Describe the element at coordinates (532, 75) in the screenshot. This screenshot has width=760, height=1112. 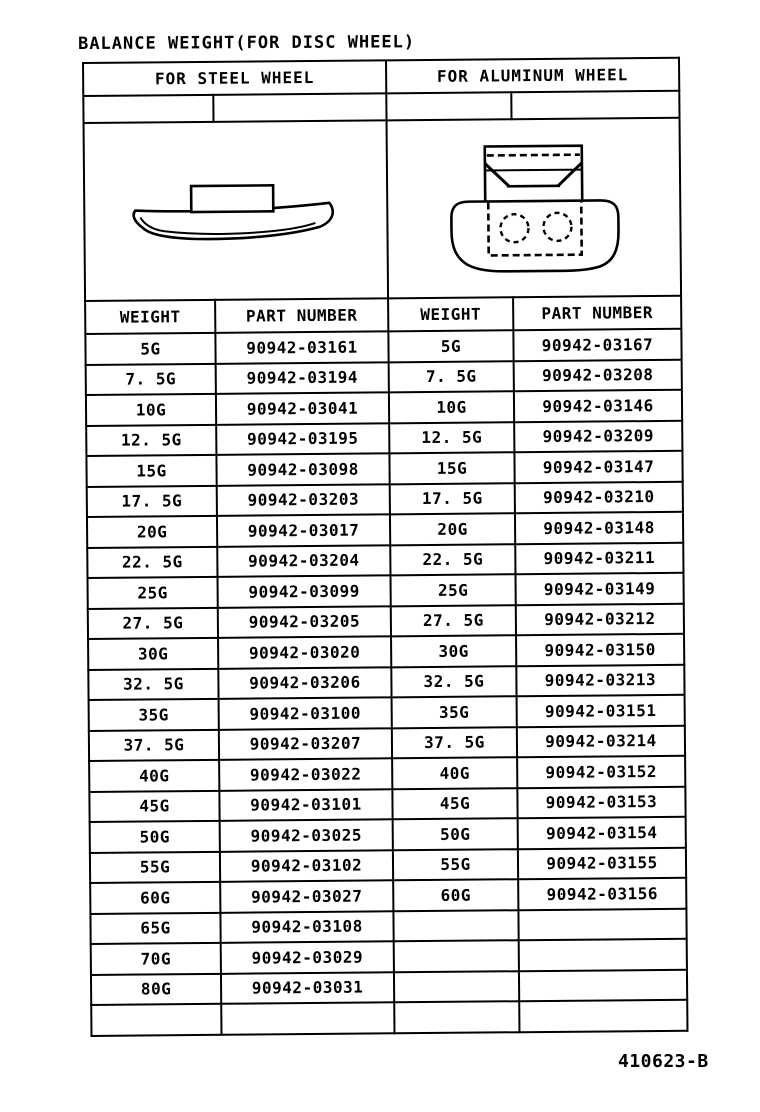
I see `section-header-aluminum: FOR ALUMINUM WHEEL` at that location.